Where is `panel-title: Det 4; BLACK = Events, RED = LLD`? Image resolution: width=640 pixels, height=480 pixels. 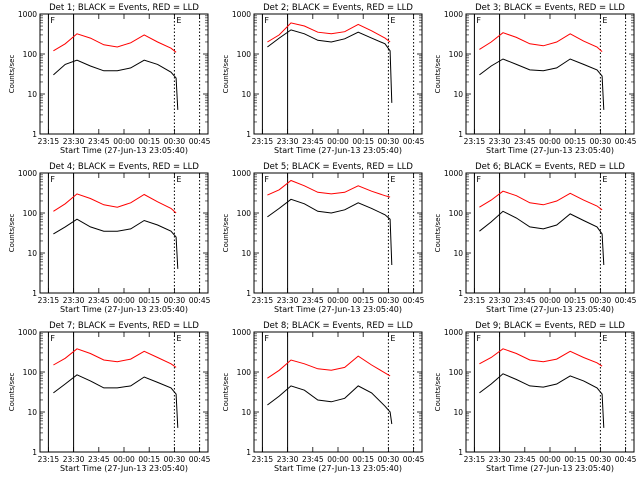 panel-title: Det 4; BLACK = Events, RED = LLD is located at coordinates (124, 167).